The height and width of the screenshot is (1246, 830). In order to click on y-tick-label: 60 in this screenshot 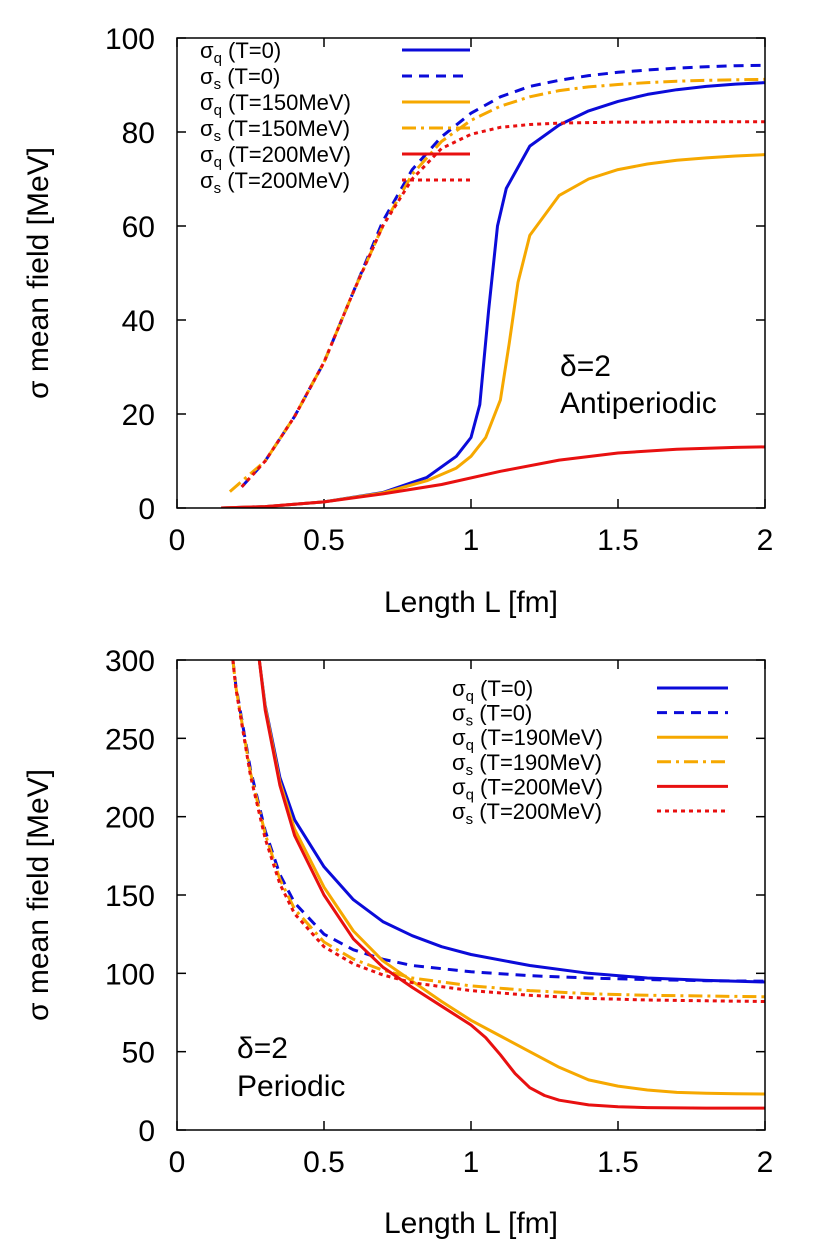, I will do `click(138, 227)`.